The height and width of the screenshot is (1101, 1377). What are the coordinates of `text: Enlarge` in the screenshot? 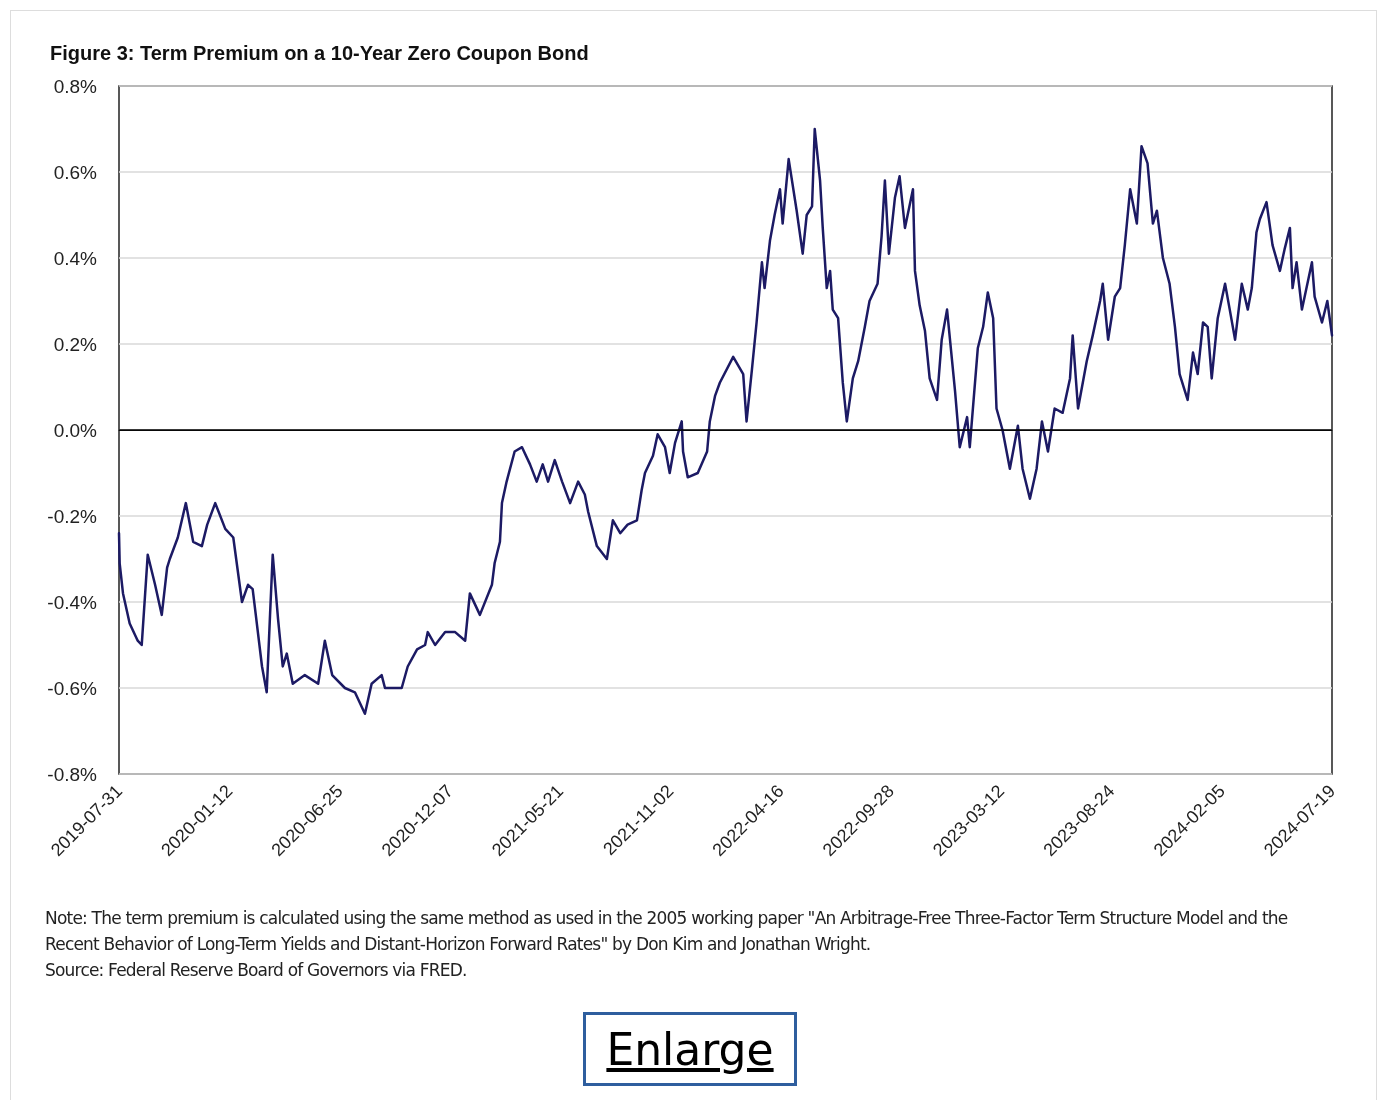 It's located at (690, 1049).